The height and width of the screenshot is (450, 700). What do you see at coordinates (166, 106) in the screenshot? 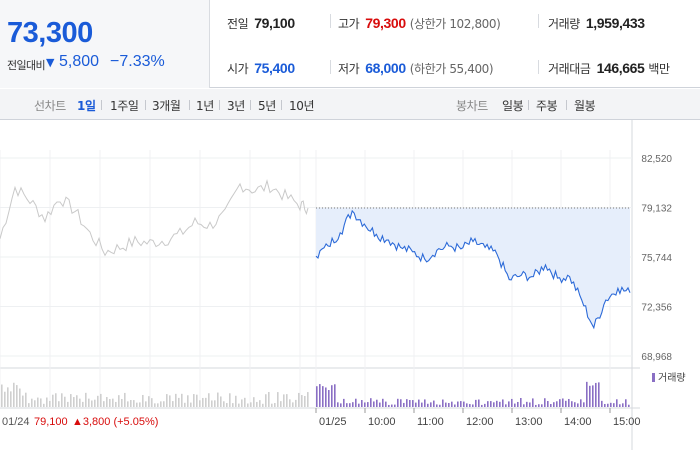
I see `period-3month-button: 3개월` at bounding box center [166, 106].